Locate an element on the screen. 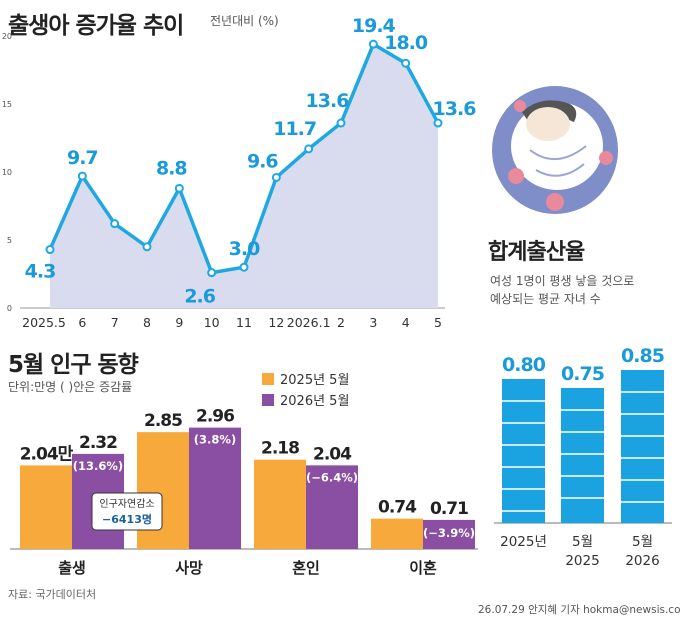 The image size is (680, 620). legend-swatch-2026 is located at coordinates (268, 400).